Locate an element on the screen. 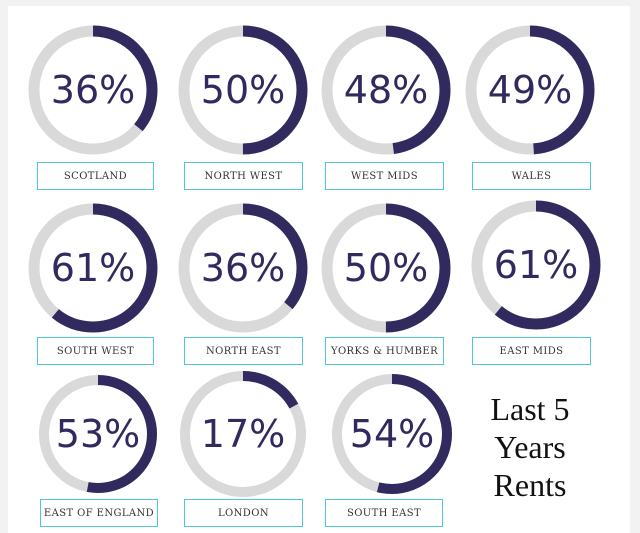 Image resolution: width=640 pixels, height=533 pixels. donut-arc-north-east is located at coordinates (243, 268).